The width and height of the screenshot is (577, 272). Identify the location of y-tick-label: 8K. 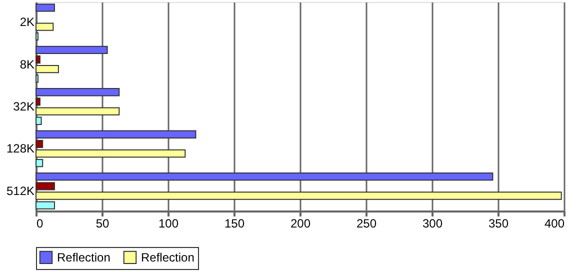
(27, 64).